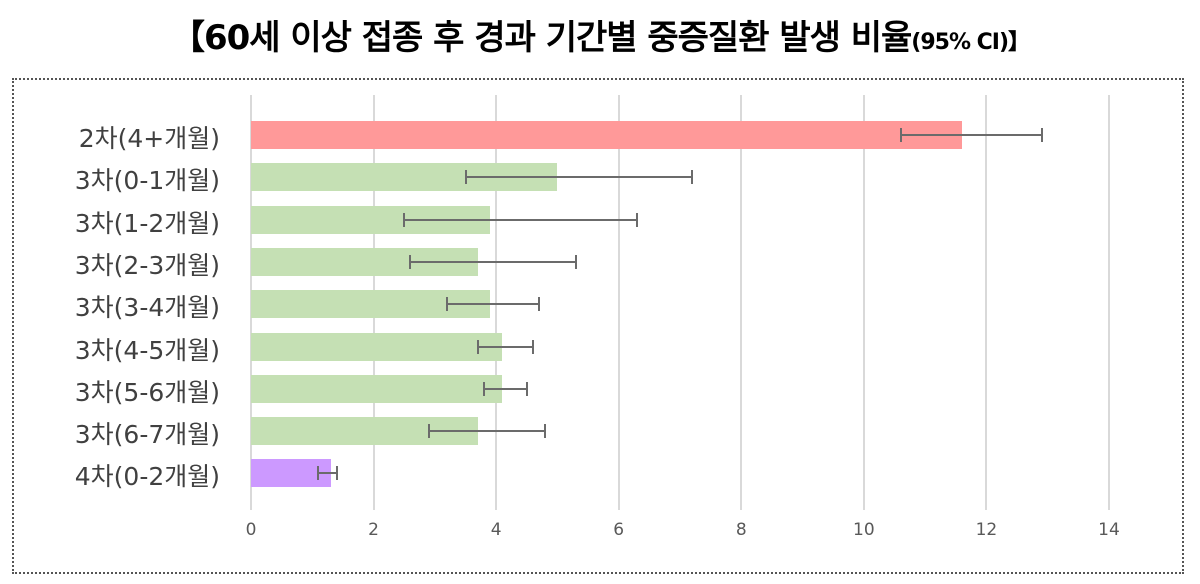  What do you see at coordinates (864, 530) in the screenshot?
I see `x-axis-tick-label: 10` at bounding box center [864, 530].